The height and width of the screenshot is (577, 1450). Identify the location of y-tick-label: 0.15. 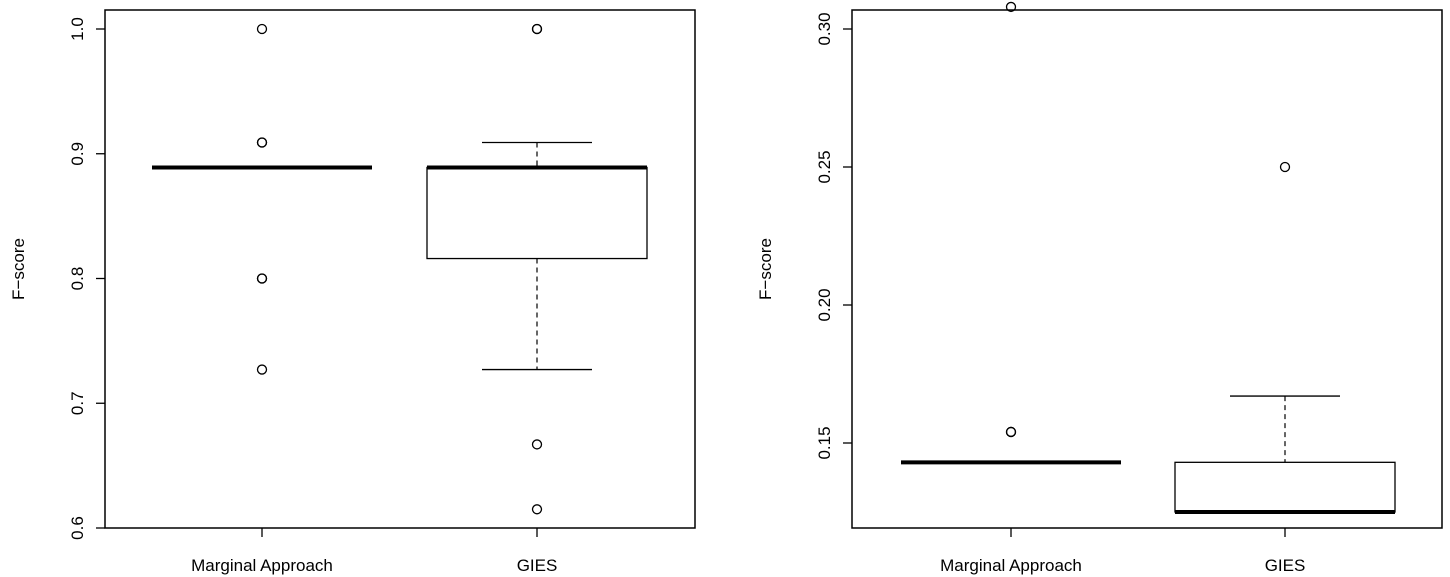
(824, 442).